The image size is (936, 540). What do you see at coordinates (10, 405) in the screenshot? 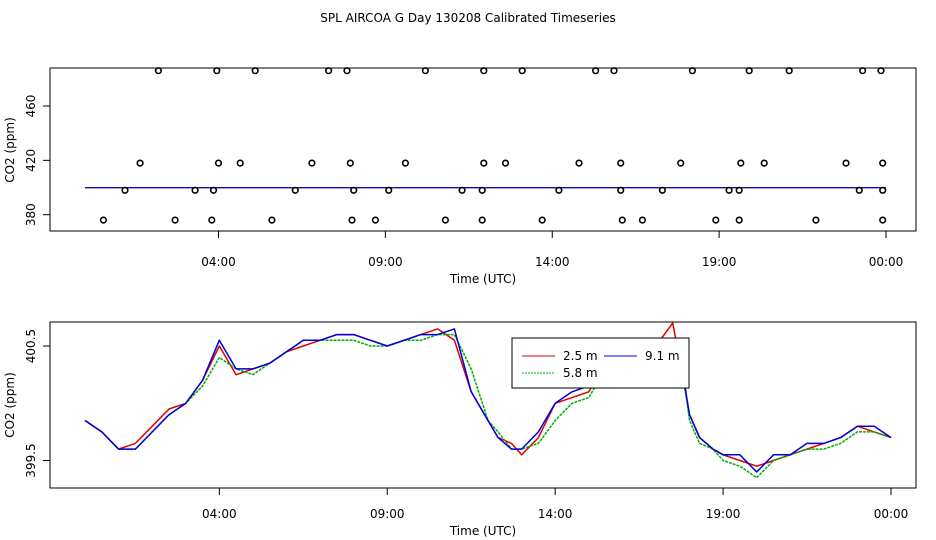
I see `bottom-y-label: CO2 (ppm)` at bounding box center [10, 405].